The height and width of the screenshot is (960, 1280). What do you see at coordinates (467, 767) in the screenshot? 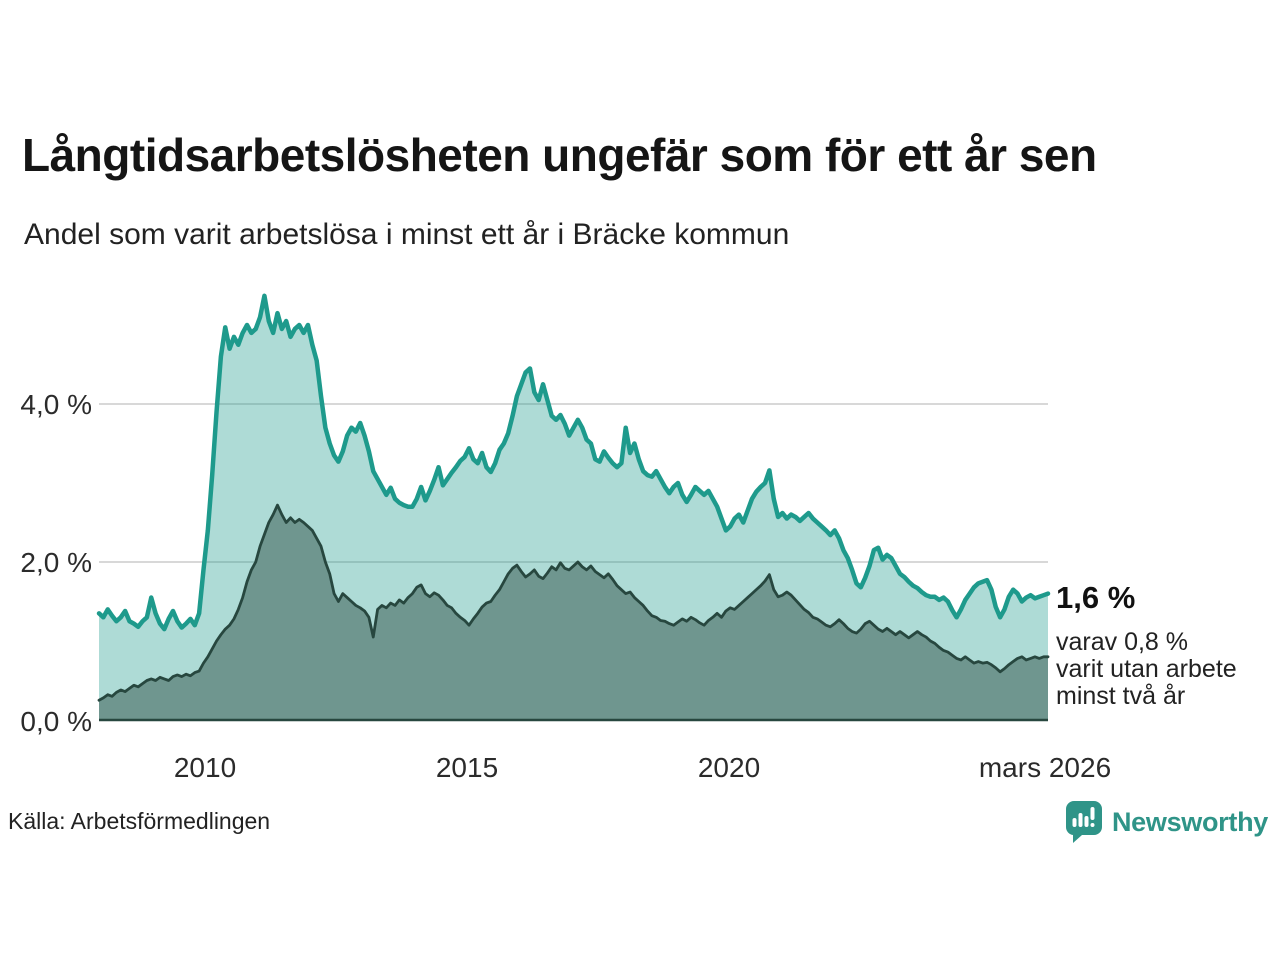
I see `x-tick-2015: 2015` at bounding box center [467, 767].